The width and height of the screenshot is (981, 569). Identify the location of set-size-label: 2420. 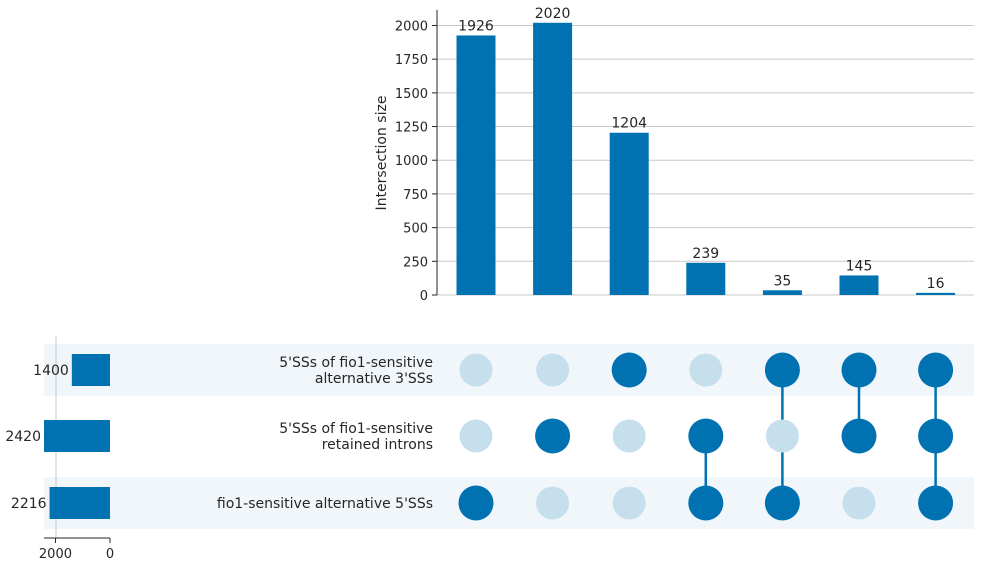
(23, 437).